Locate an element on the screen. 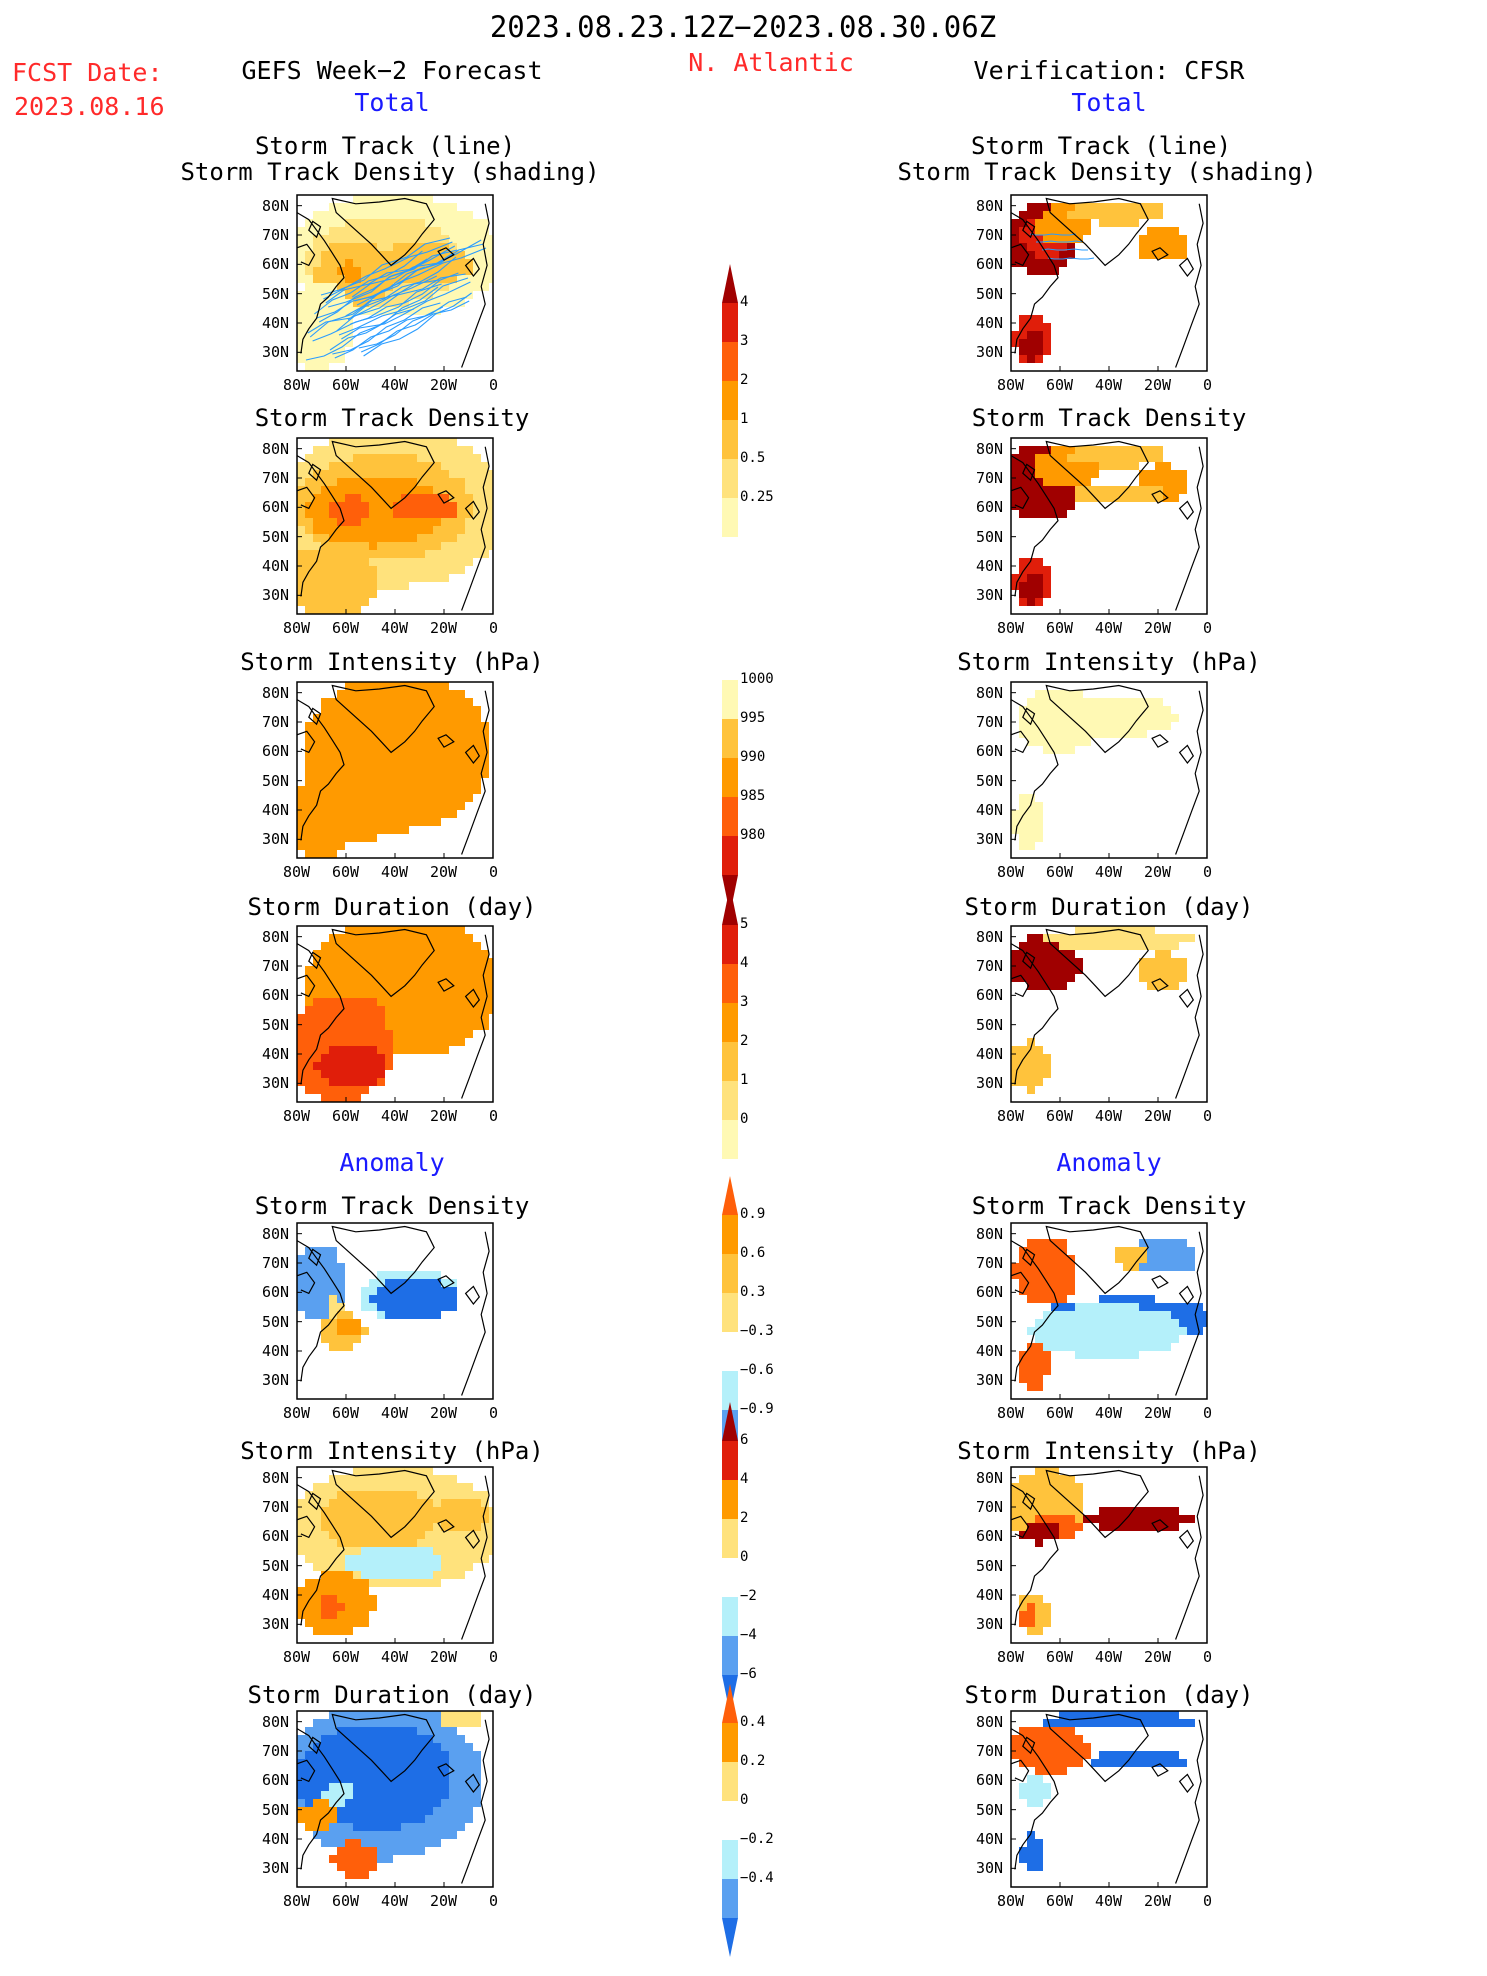 This screenshot has height=1976, width=1487. colorbar-tick-label: 0.2 is located at coordinates (752, 1761).